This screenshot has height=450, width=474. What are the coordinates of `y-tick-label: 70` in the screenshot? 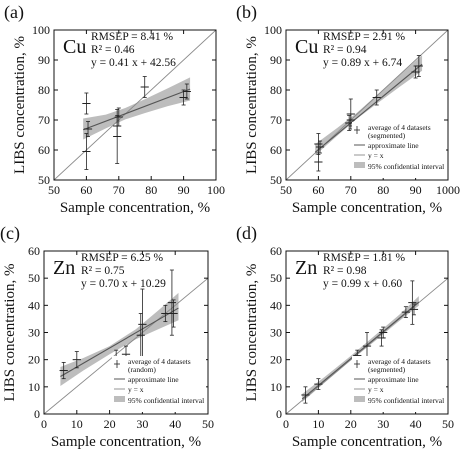 It's located at (44, 120).